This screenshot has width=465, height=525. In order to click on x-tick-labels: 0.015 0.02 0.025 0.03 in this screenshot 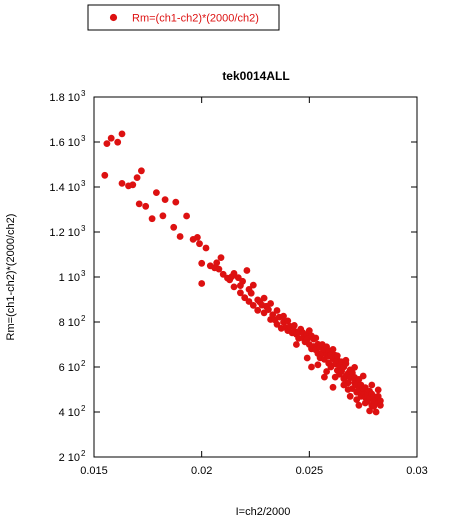, I will do `click(253, 471)`.